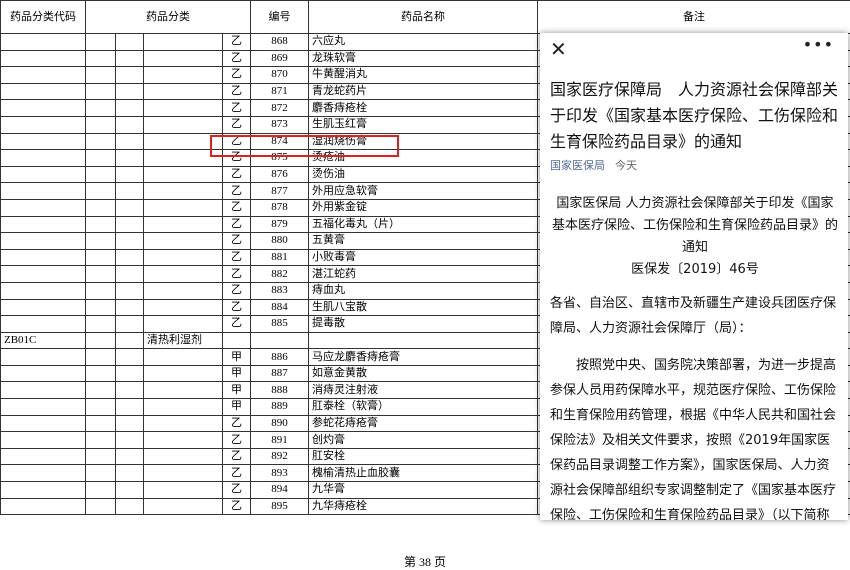 This screenshot has height=570, width=850. What do you see at coordinates (280, 290) in the screenshot?
I see `table-cell: 883` at bounding box center [280, 290].